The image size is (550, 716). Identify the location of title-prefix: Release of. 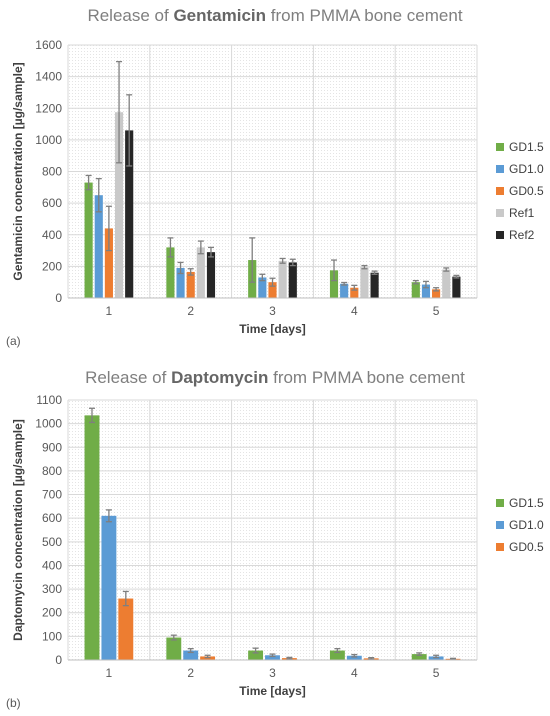
(130, 15).